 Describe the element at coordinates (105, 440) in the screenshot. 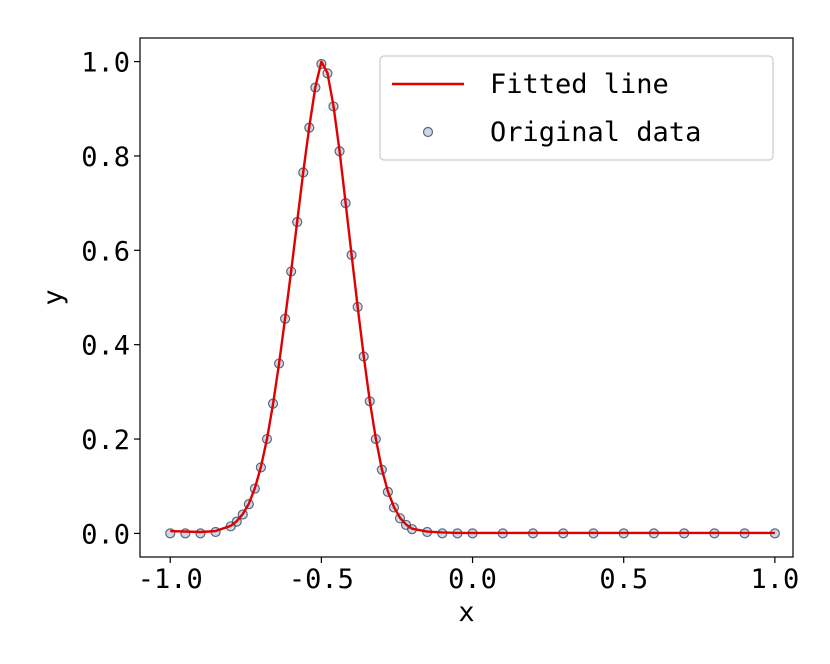

I see `y-tick-label: 0.2` at that location.